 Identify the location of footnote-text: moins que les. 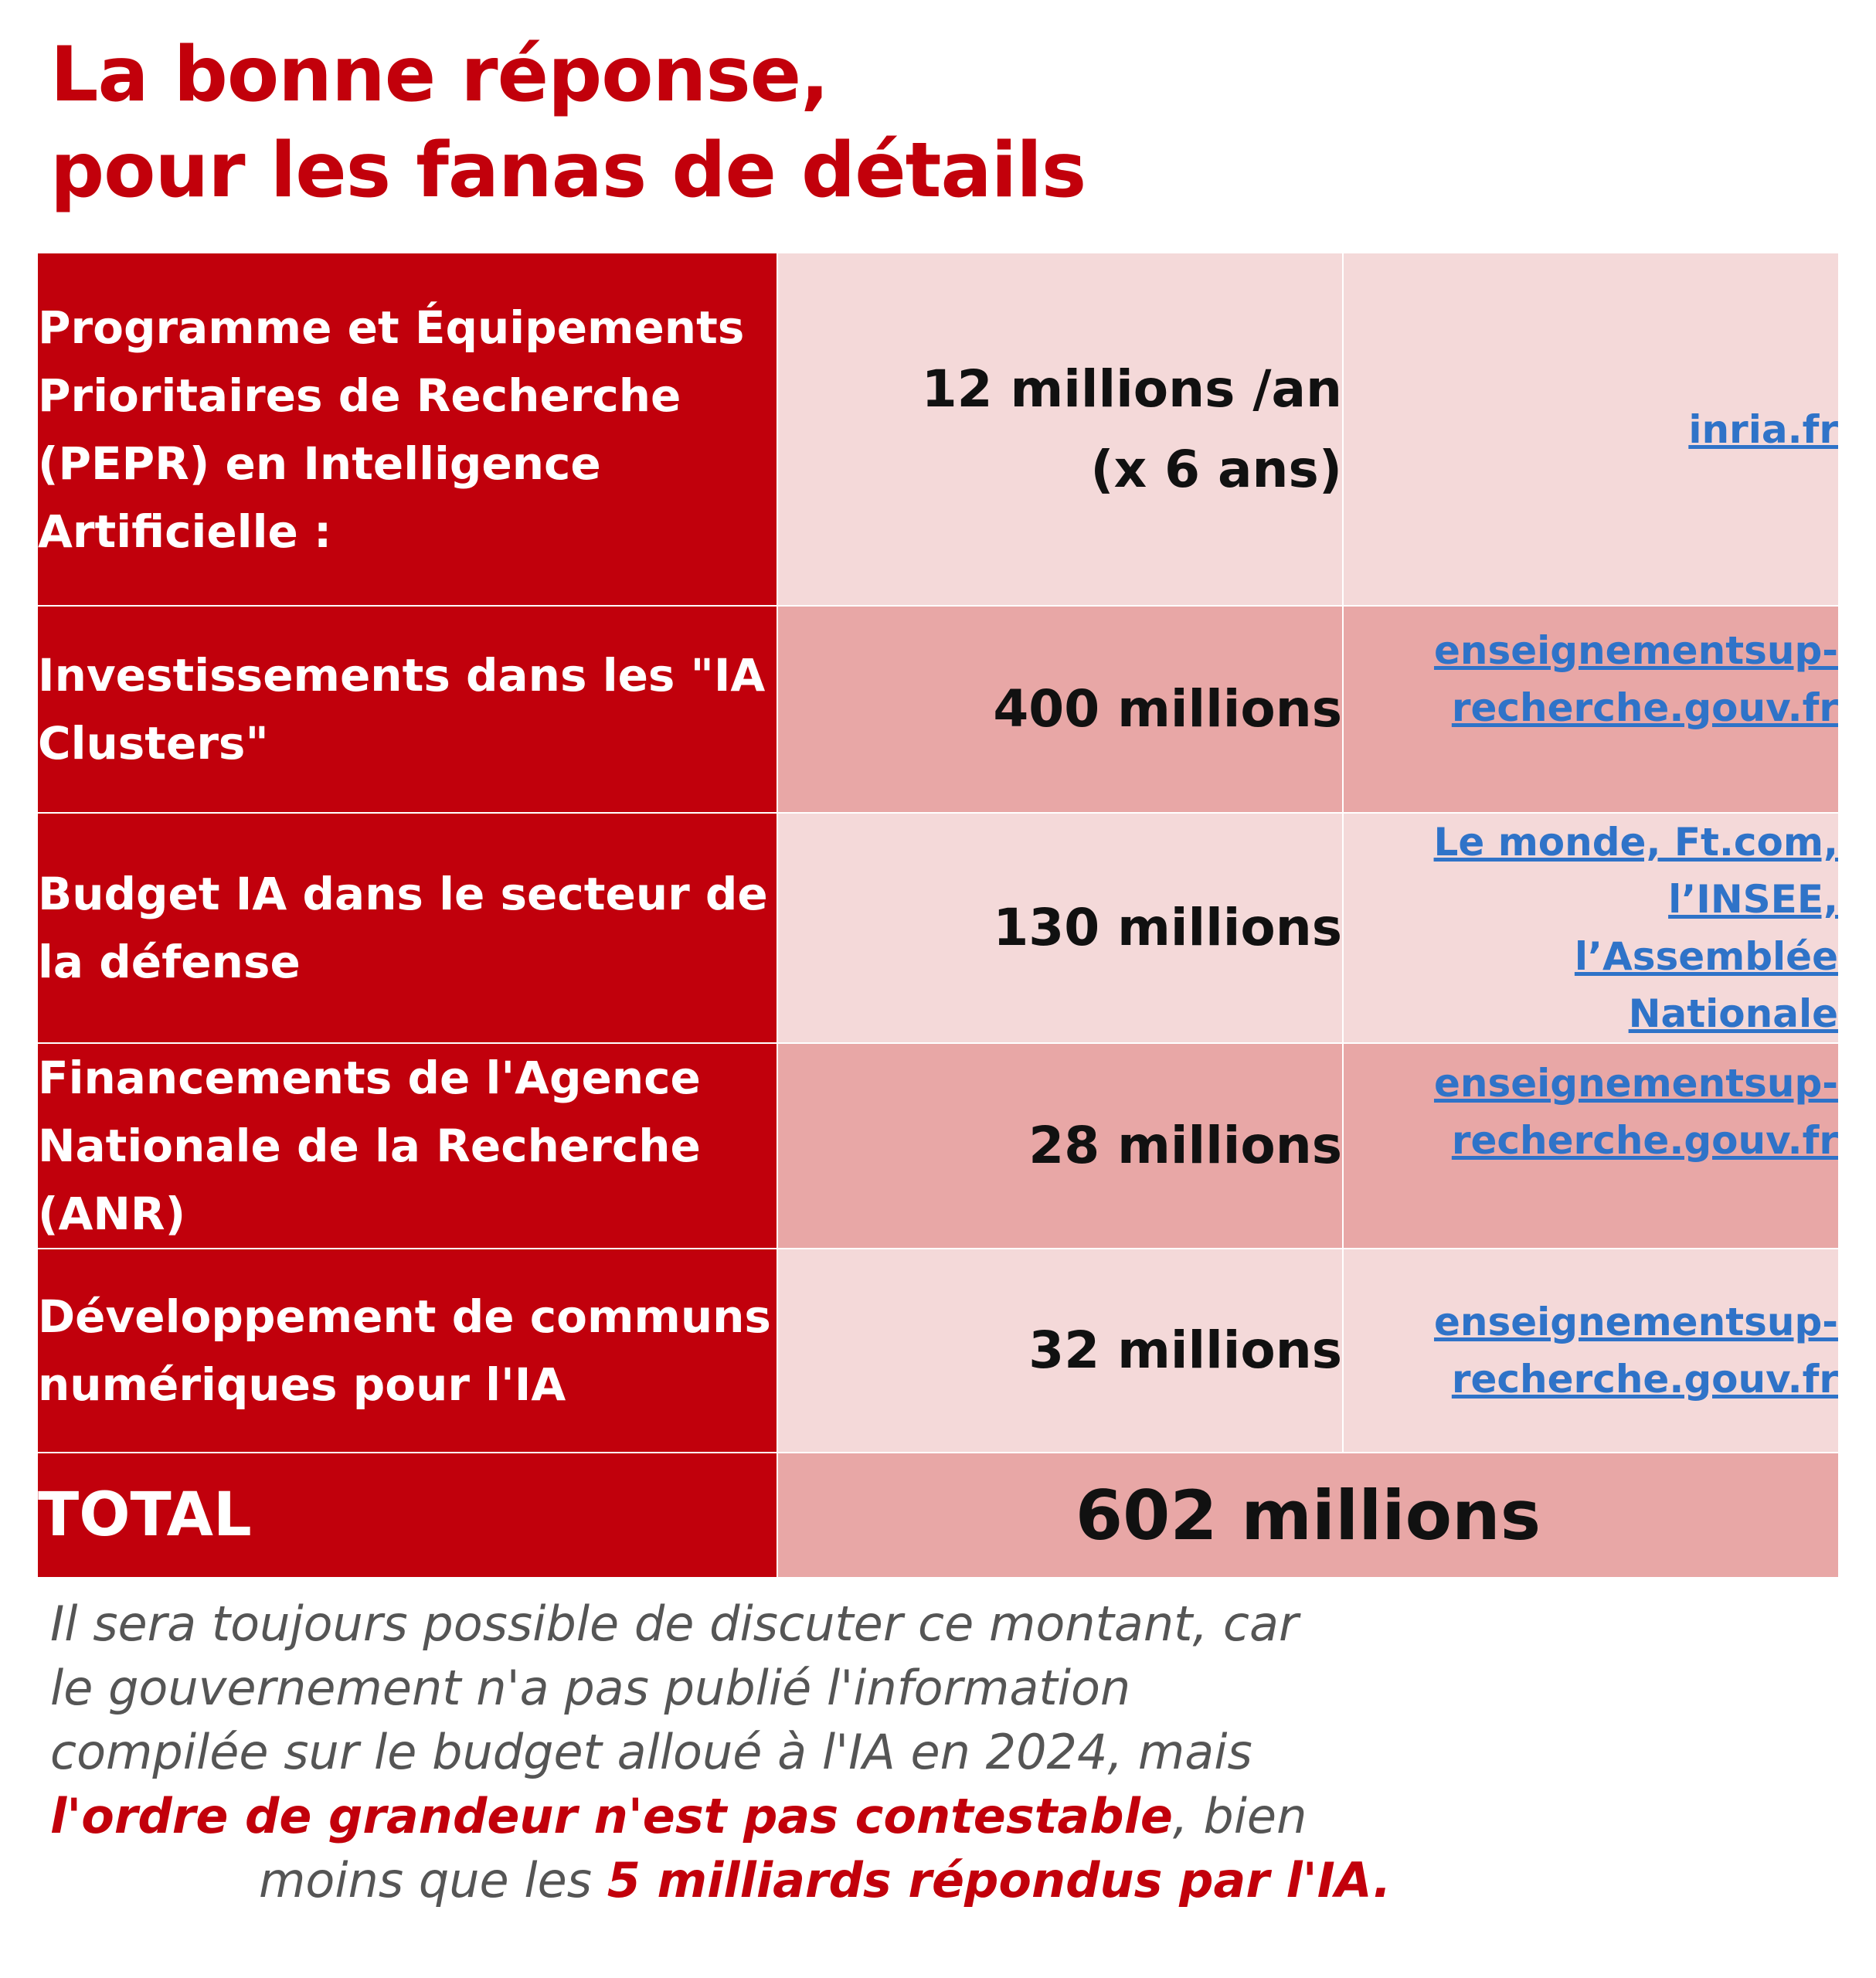
(433, 1880).